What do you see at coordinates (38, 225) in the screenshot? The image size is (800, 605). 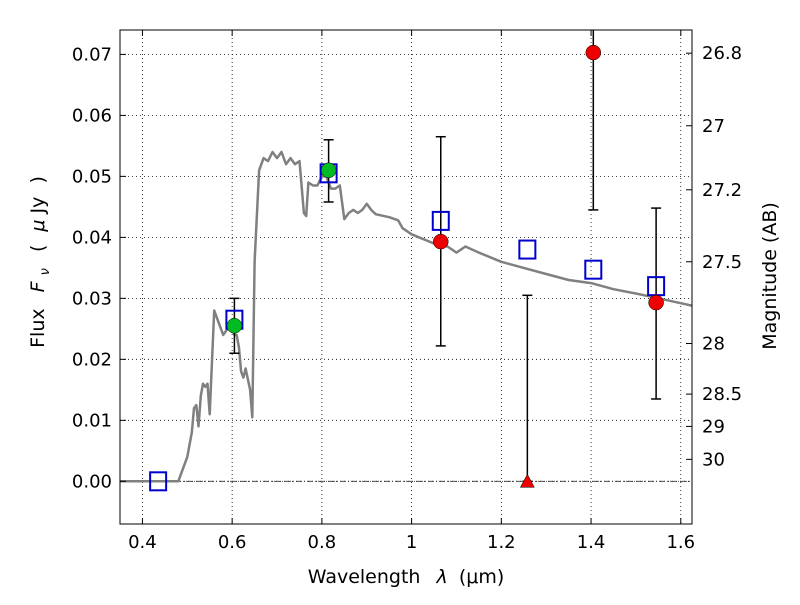 I see `y-axis-label-mu: μ` at bounding box center [38, 225].